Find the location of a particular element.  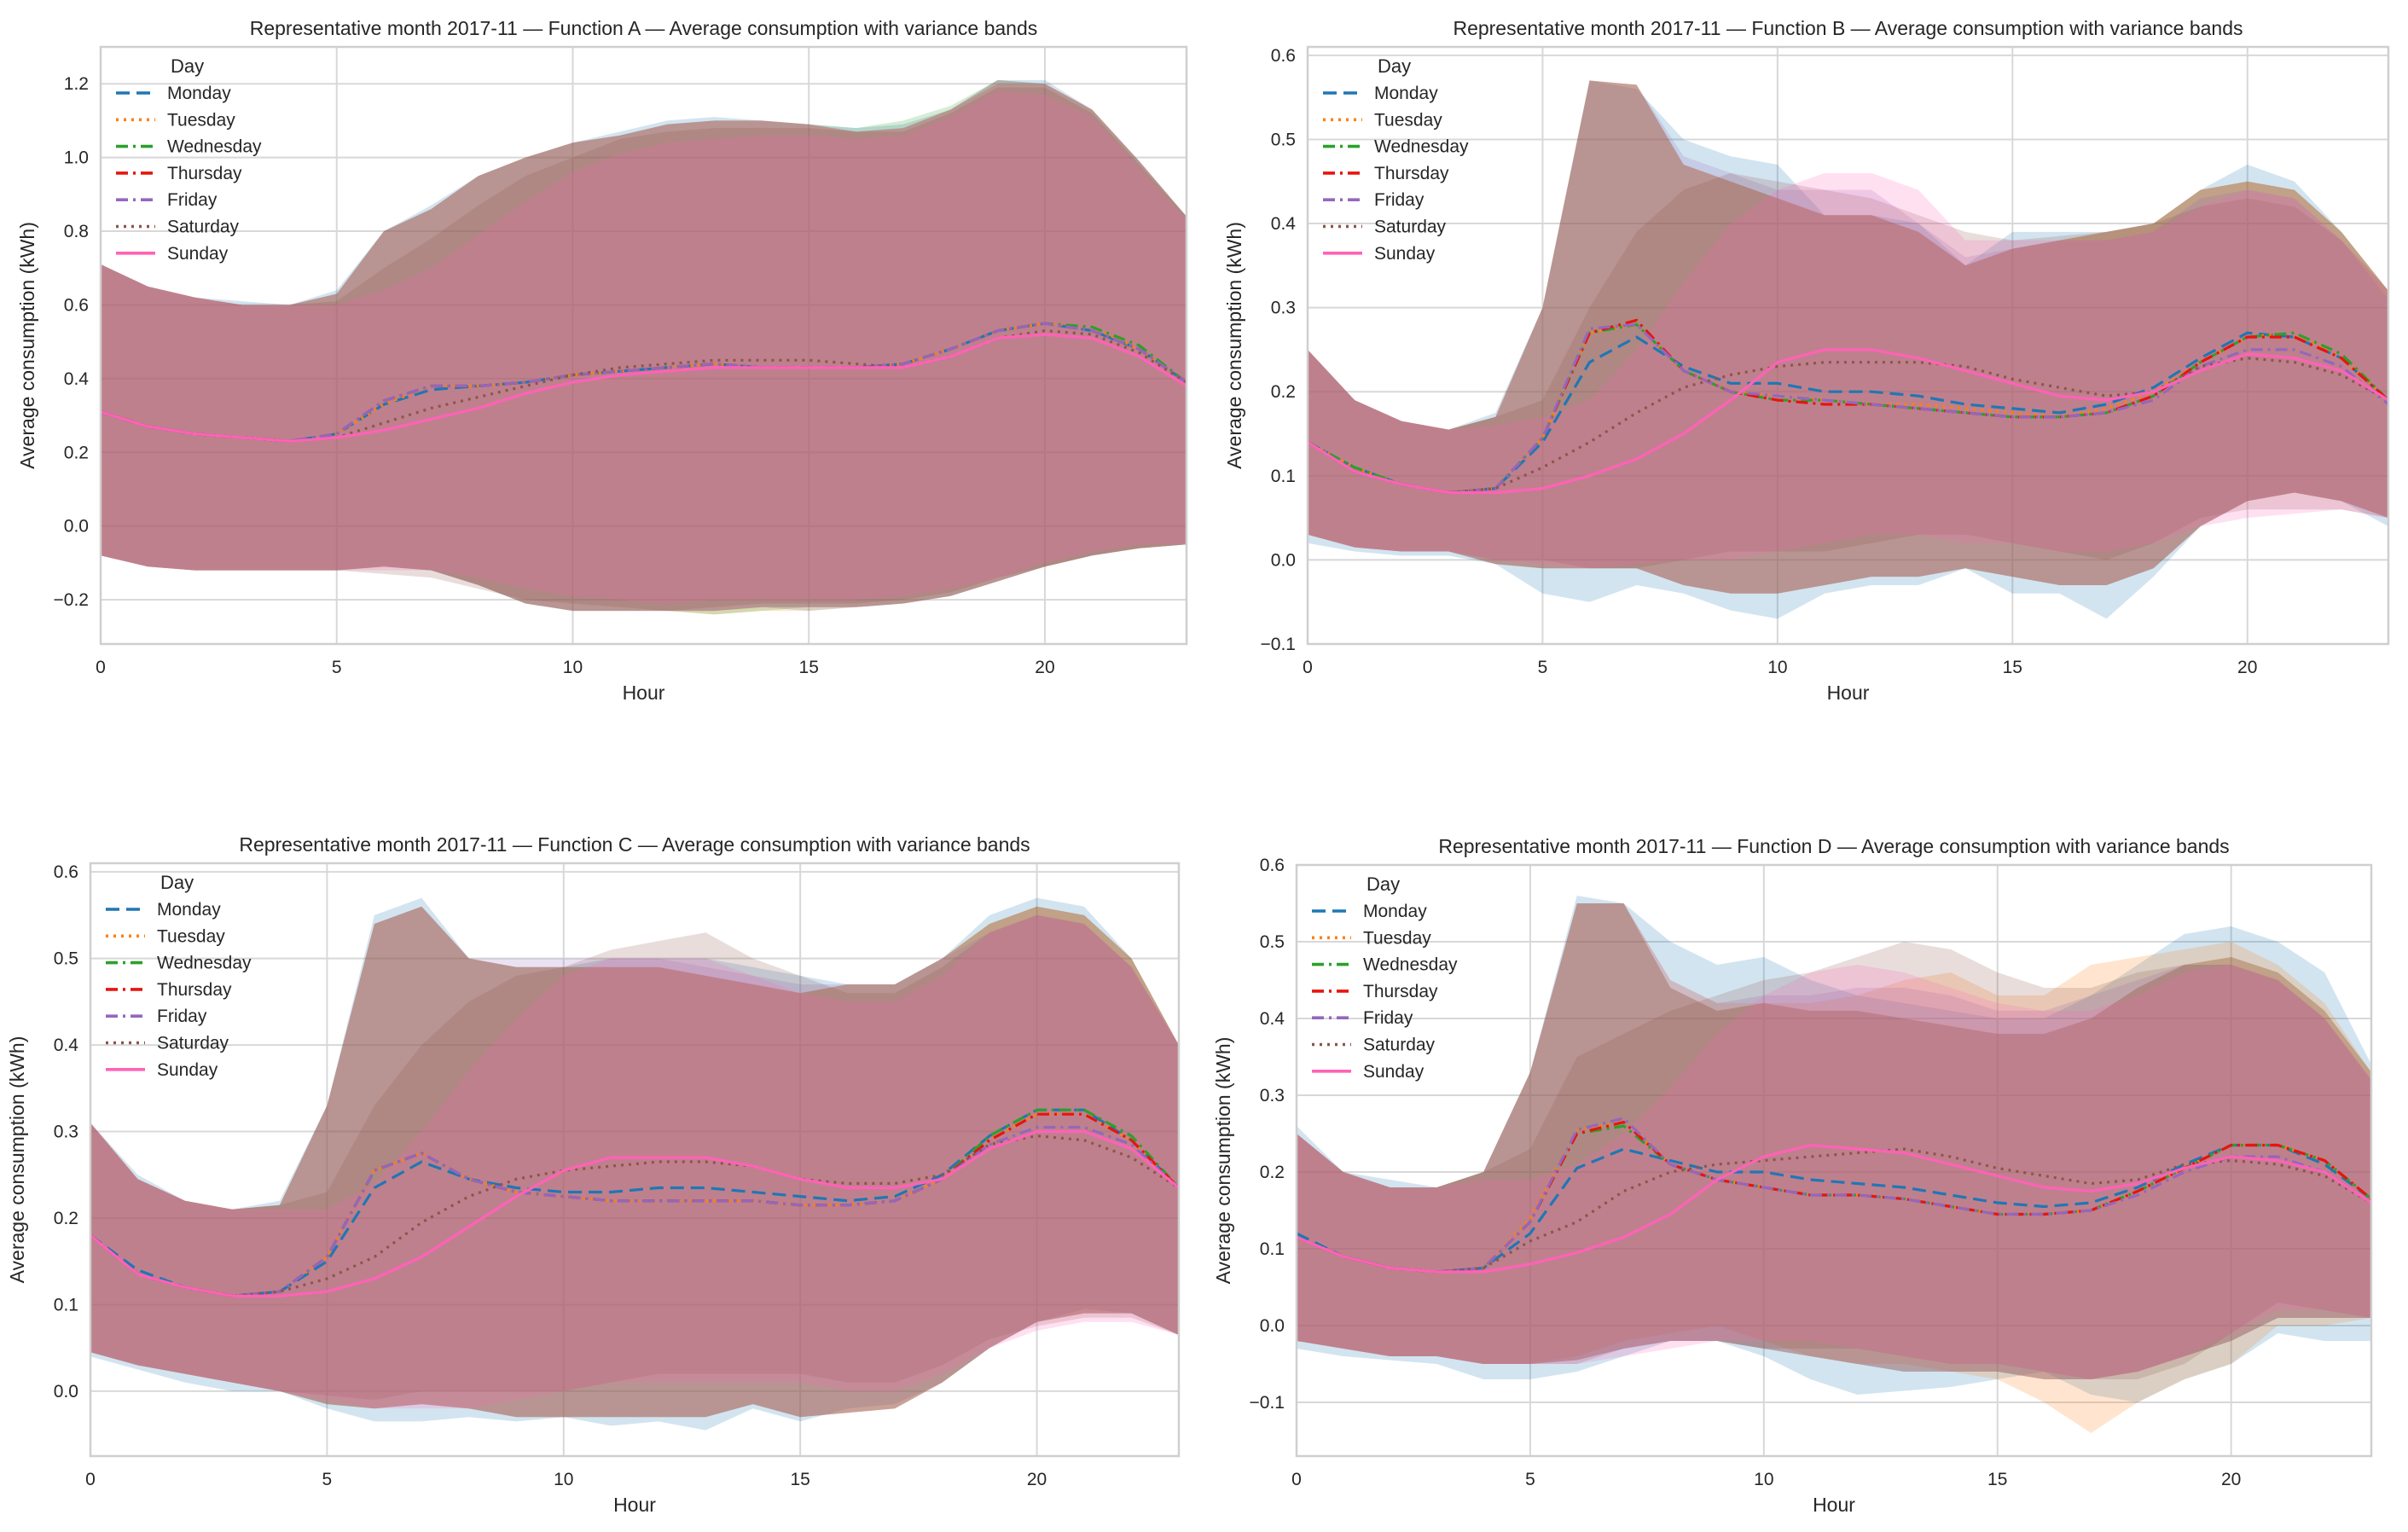

legend-label-saturday: Saturday is located at coordinates (203, 227).